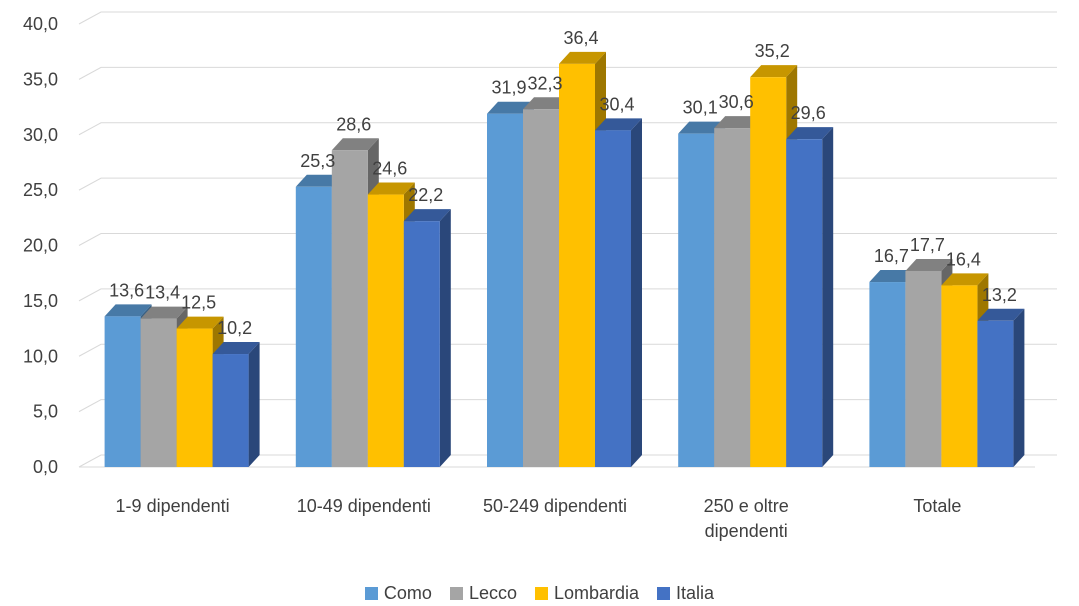  I want to click on x-category-label: 50-249 dipendenti, so click(555, 506).